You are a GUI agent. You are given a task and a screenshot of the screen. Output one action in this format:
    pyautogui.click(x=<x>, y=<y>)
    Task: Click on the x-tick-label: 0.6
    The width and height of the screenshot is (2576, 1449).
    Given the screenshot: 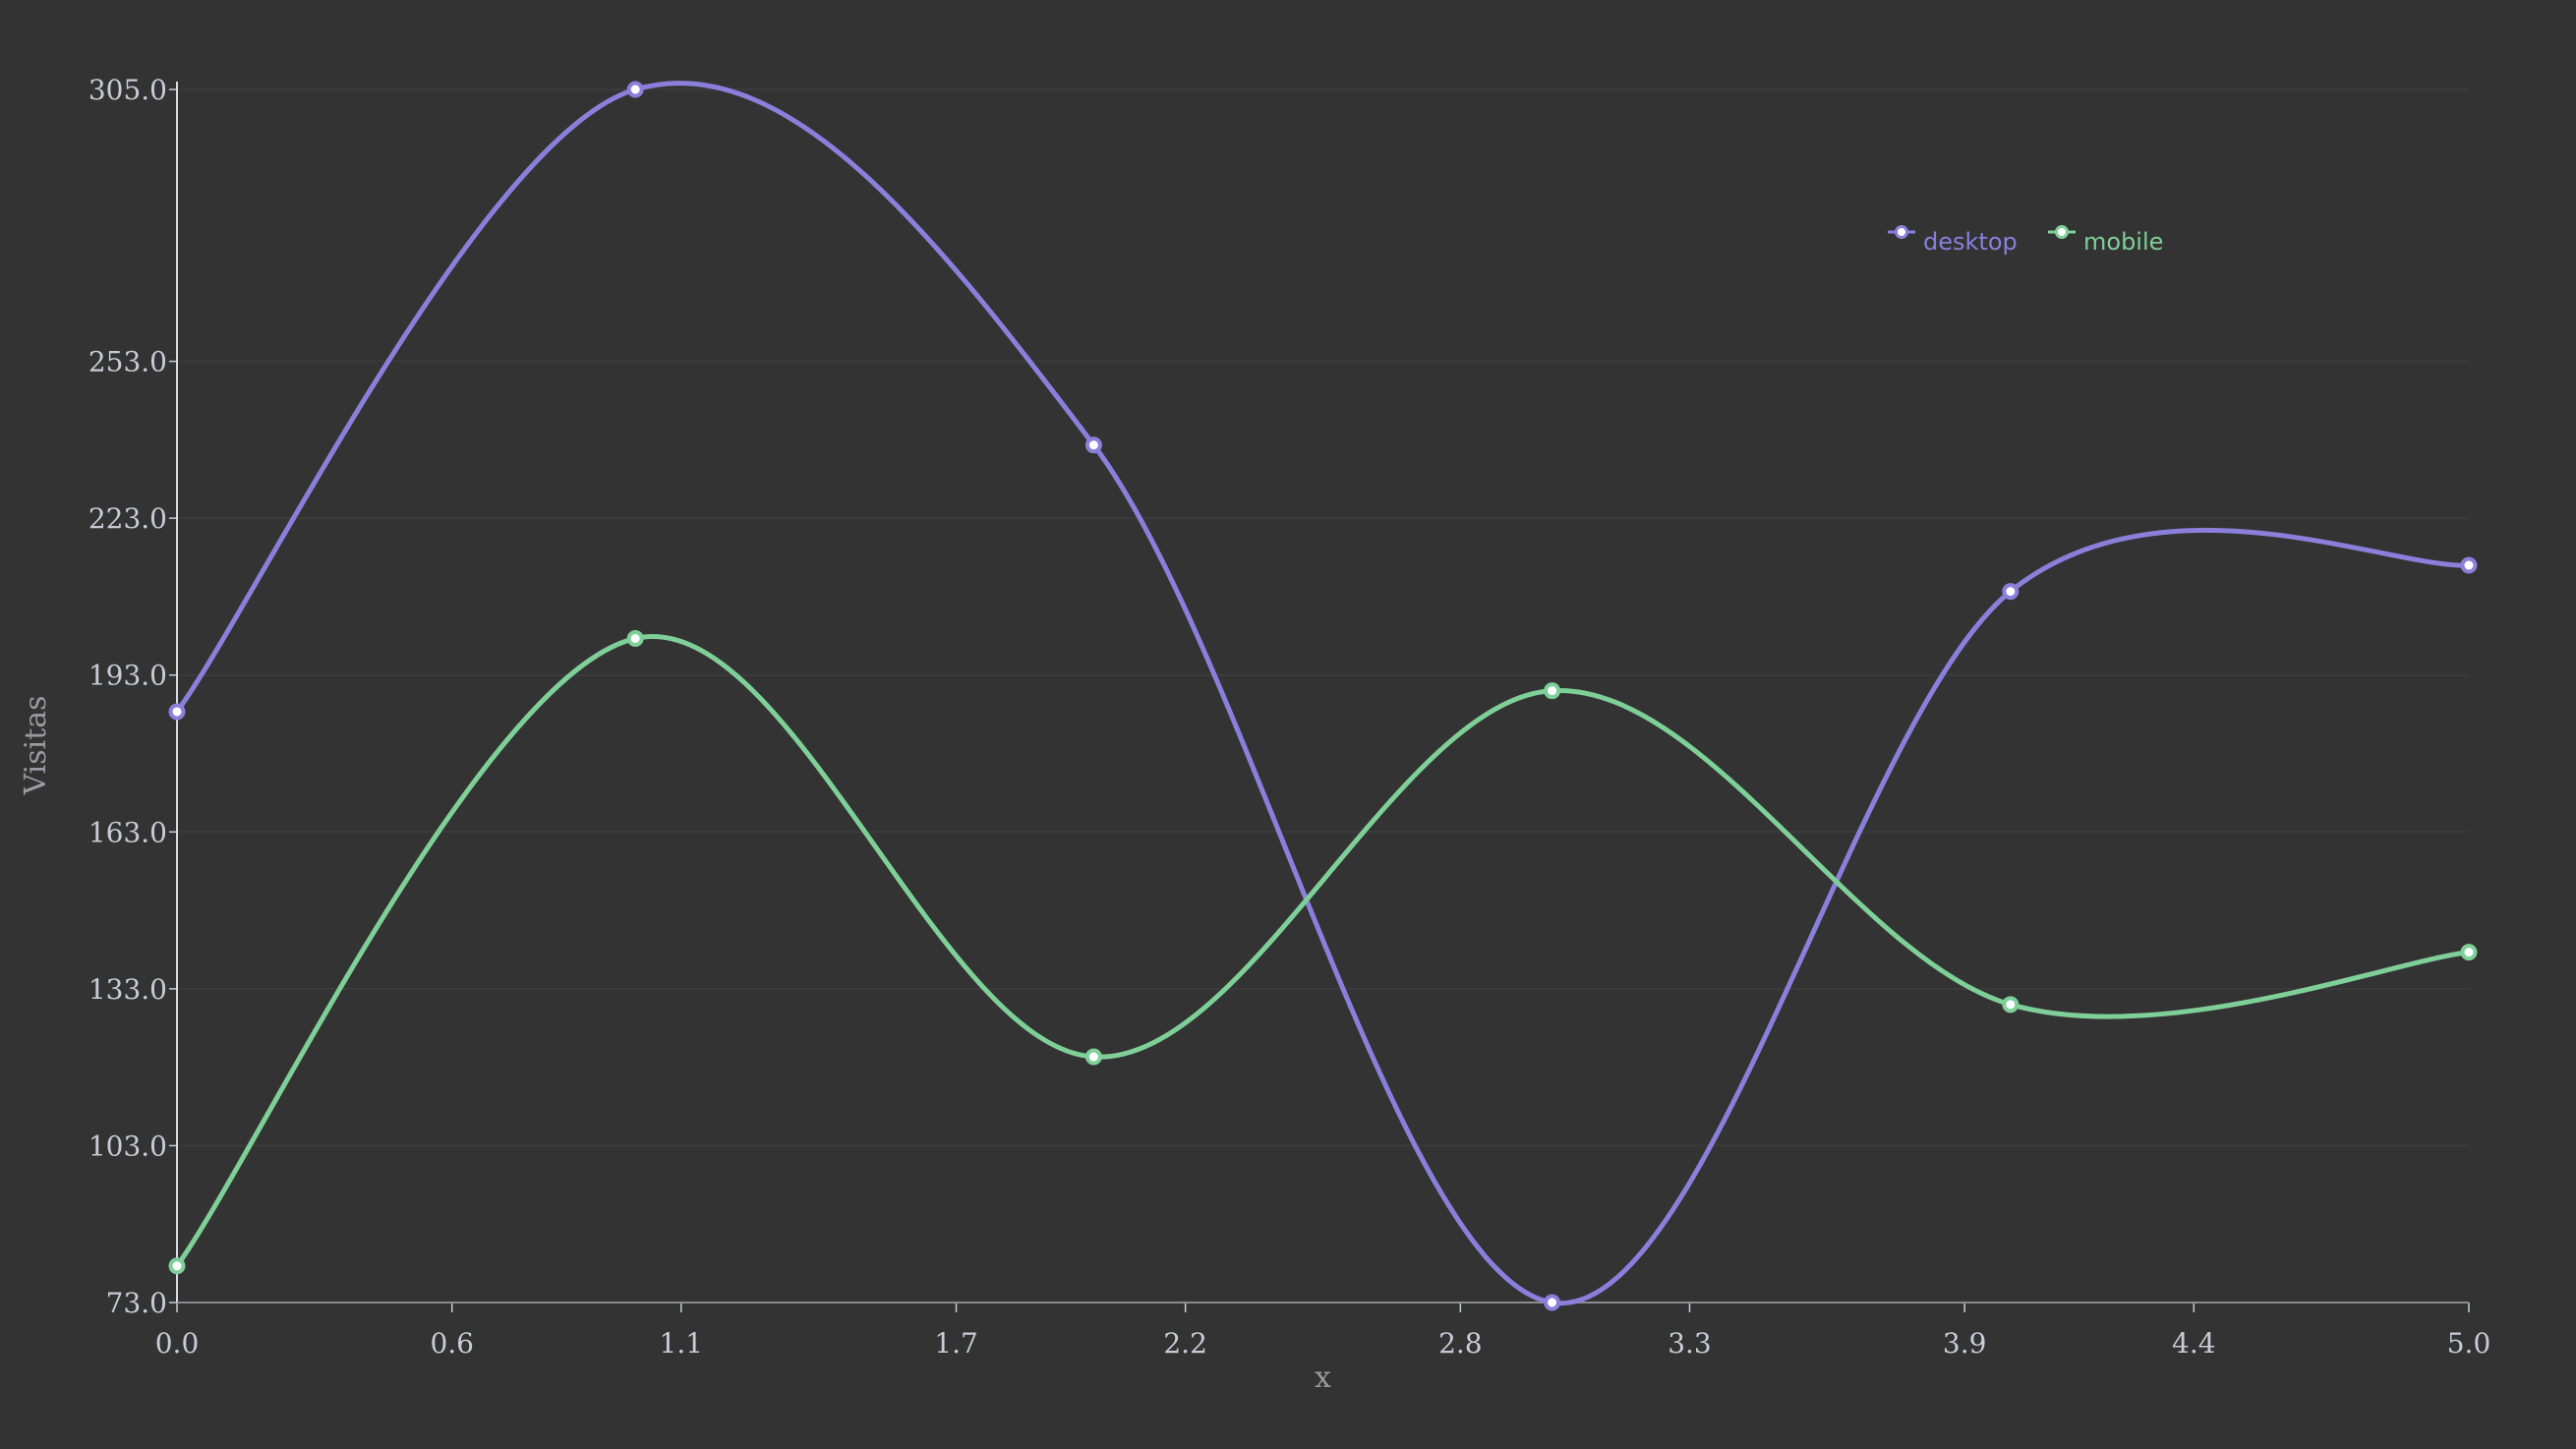 What is the action you would take?
    pyautogui.click(x=452, y=1343)
    